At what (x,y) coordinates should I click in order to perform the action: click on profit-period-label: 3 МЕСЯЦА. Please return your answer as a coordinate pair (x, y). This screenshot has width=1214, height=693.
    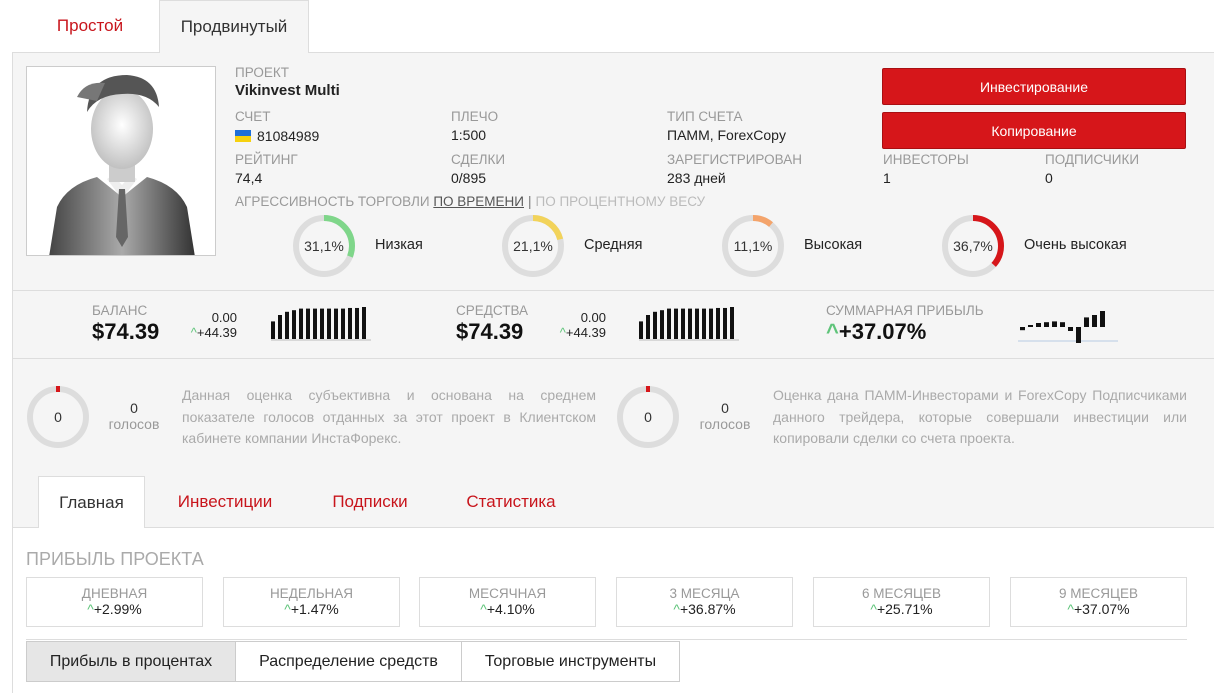
    Looking at the image, I should click on (704, 593).